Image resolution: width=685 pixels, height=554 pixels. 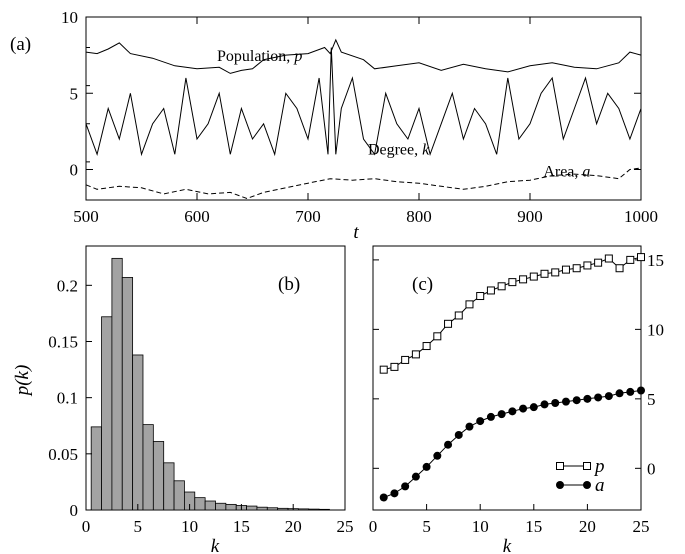 I want to click on y-tick-label: 0.2, so click(x=67, y=285).